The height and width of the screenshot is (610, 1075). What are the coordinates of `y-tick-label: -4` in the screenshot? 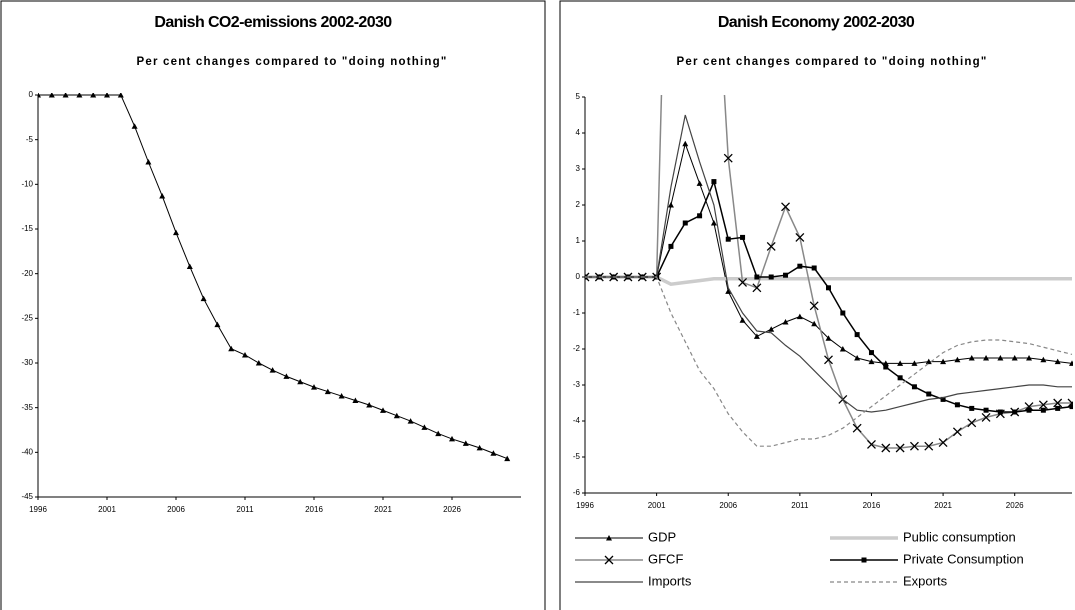 It's located at (577, 420).